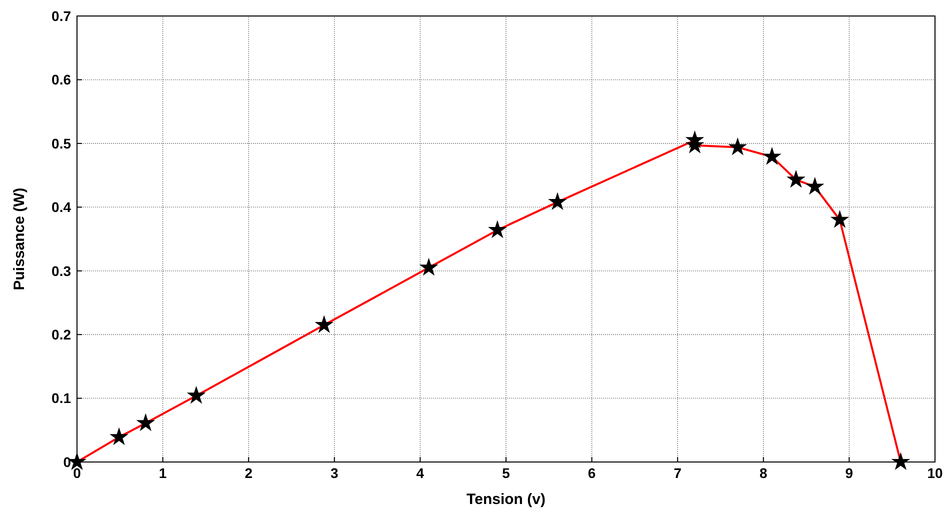  I want to click on x-tick-label: 1, so click(162, 473).